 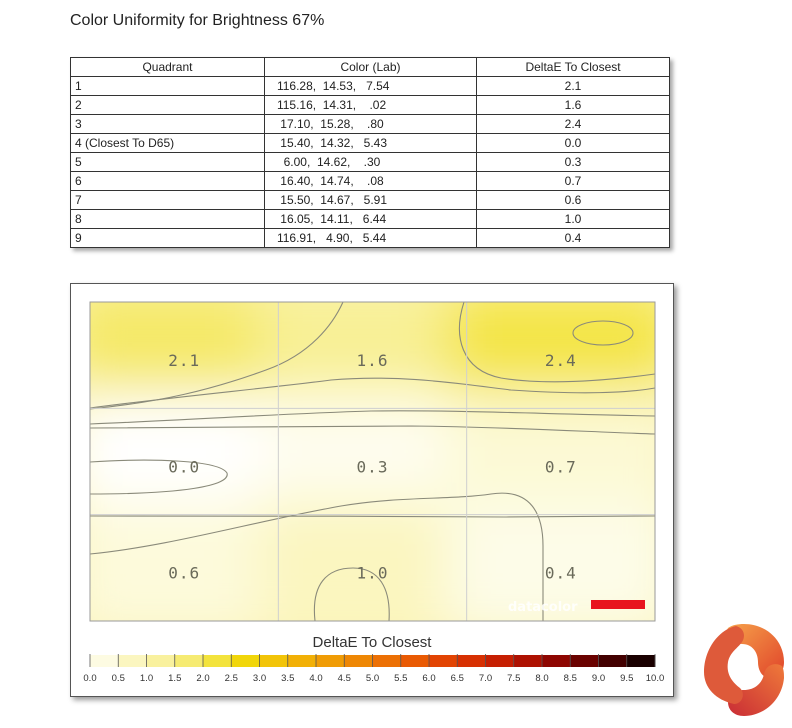 I want to click on cell-deltae: 1.0, so click(x=573, y=219).